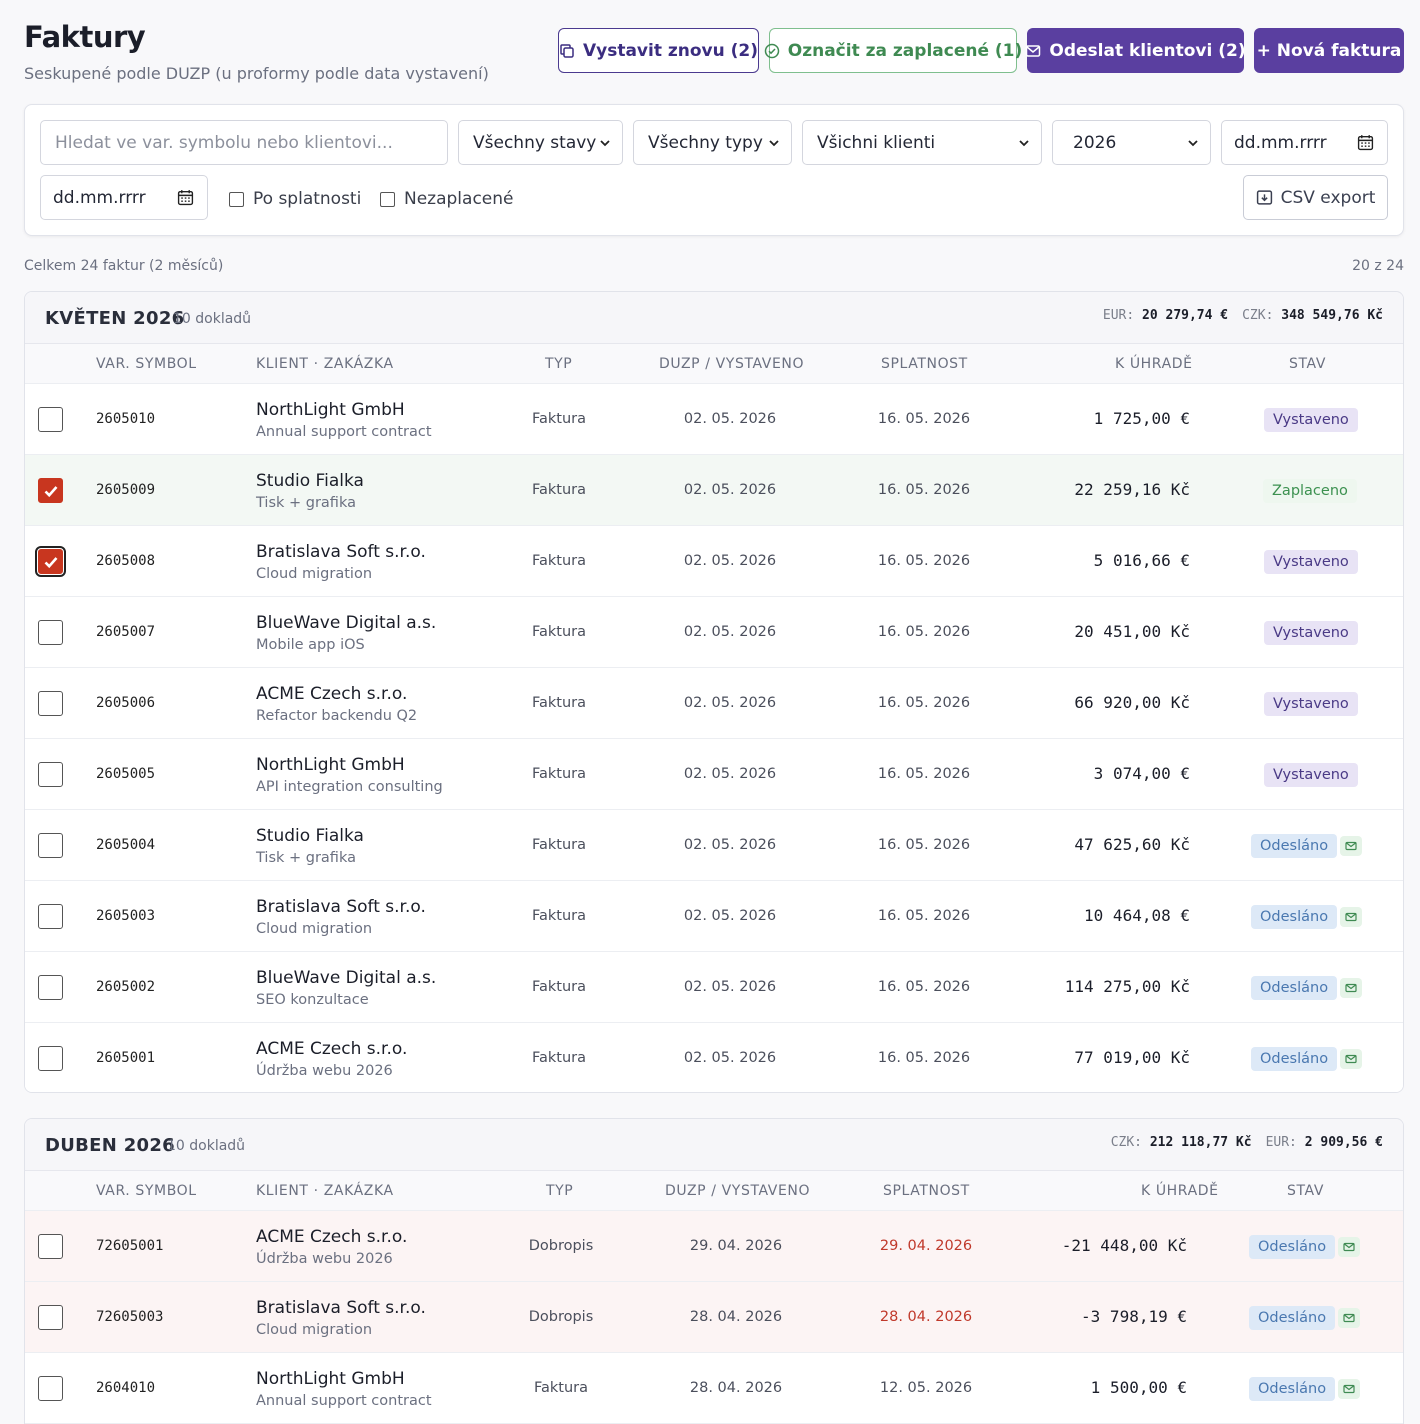 The height and width of the screenshot is (1424, 1420). What do you see at coordinates (130, 1317) in the screenshot?
I see `var-symbol: 72605003` at bounding box center [130, 1317].